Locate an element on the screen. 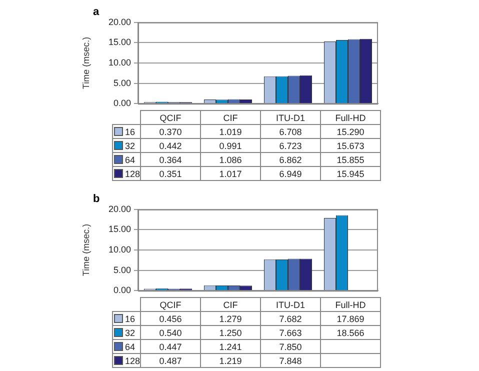 The height and width of the screenshot is (371, 479). data-label: 0.456 is located at coordinates (170, 319).